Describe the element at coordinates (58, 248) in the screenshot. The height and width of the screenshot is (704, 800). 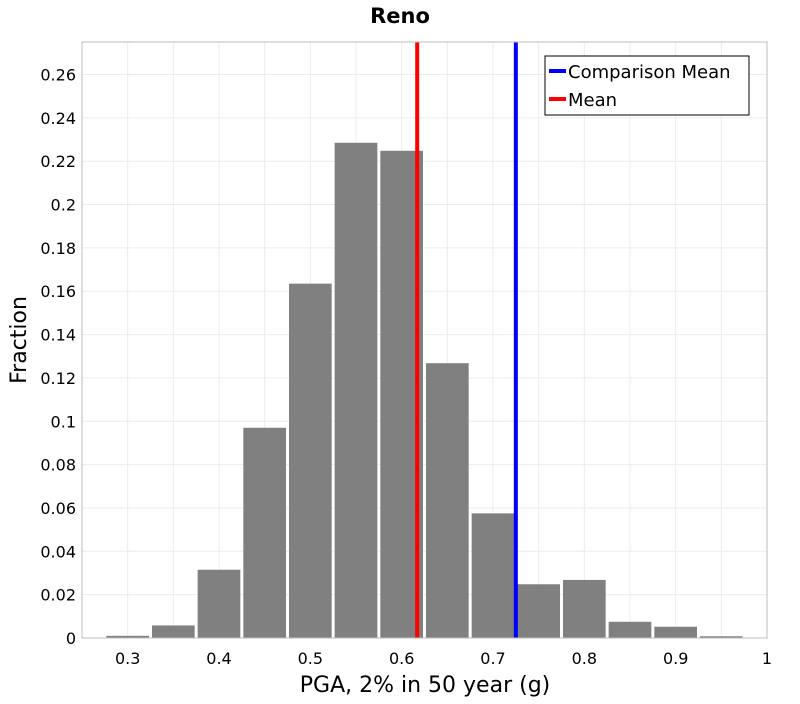
I see `y-tick-label: 0.18` at that location.